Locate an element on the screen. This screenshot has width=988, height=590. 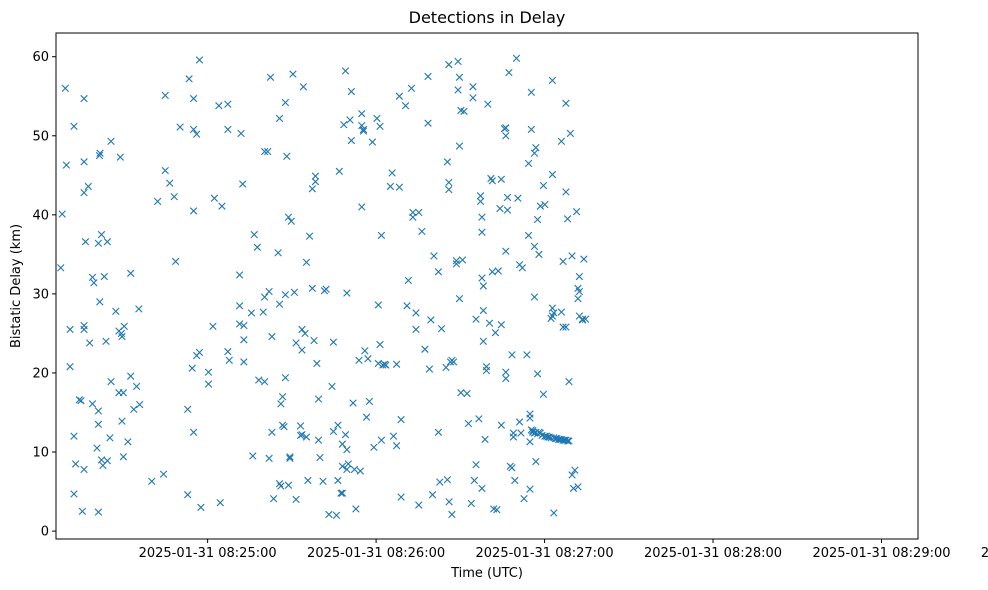
y-axis-title: Bistatic Delay (km) is located at coordinates (16, 286).